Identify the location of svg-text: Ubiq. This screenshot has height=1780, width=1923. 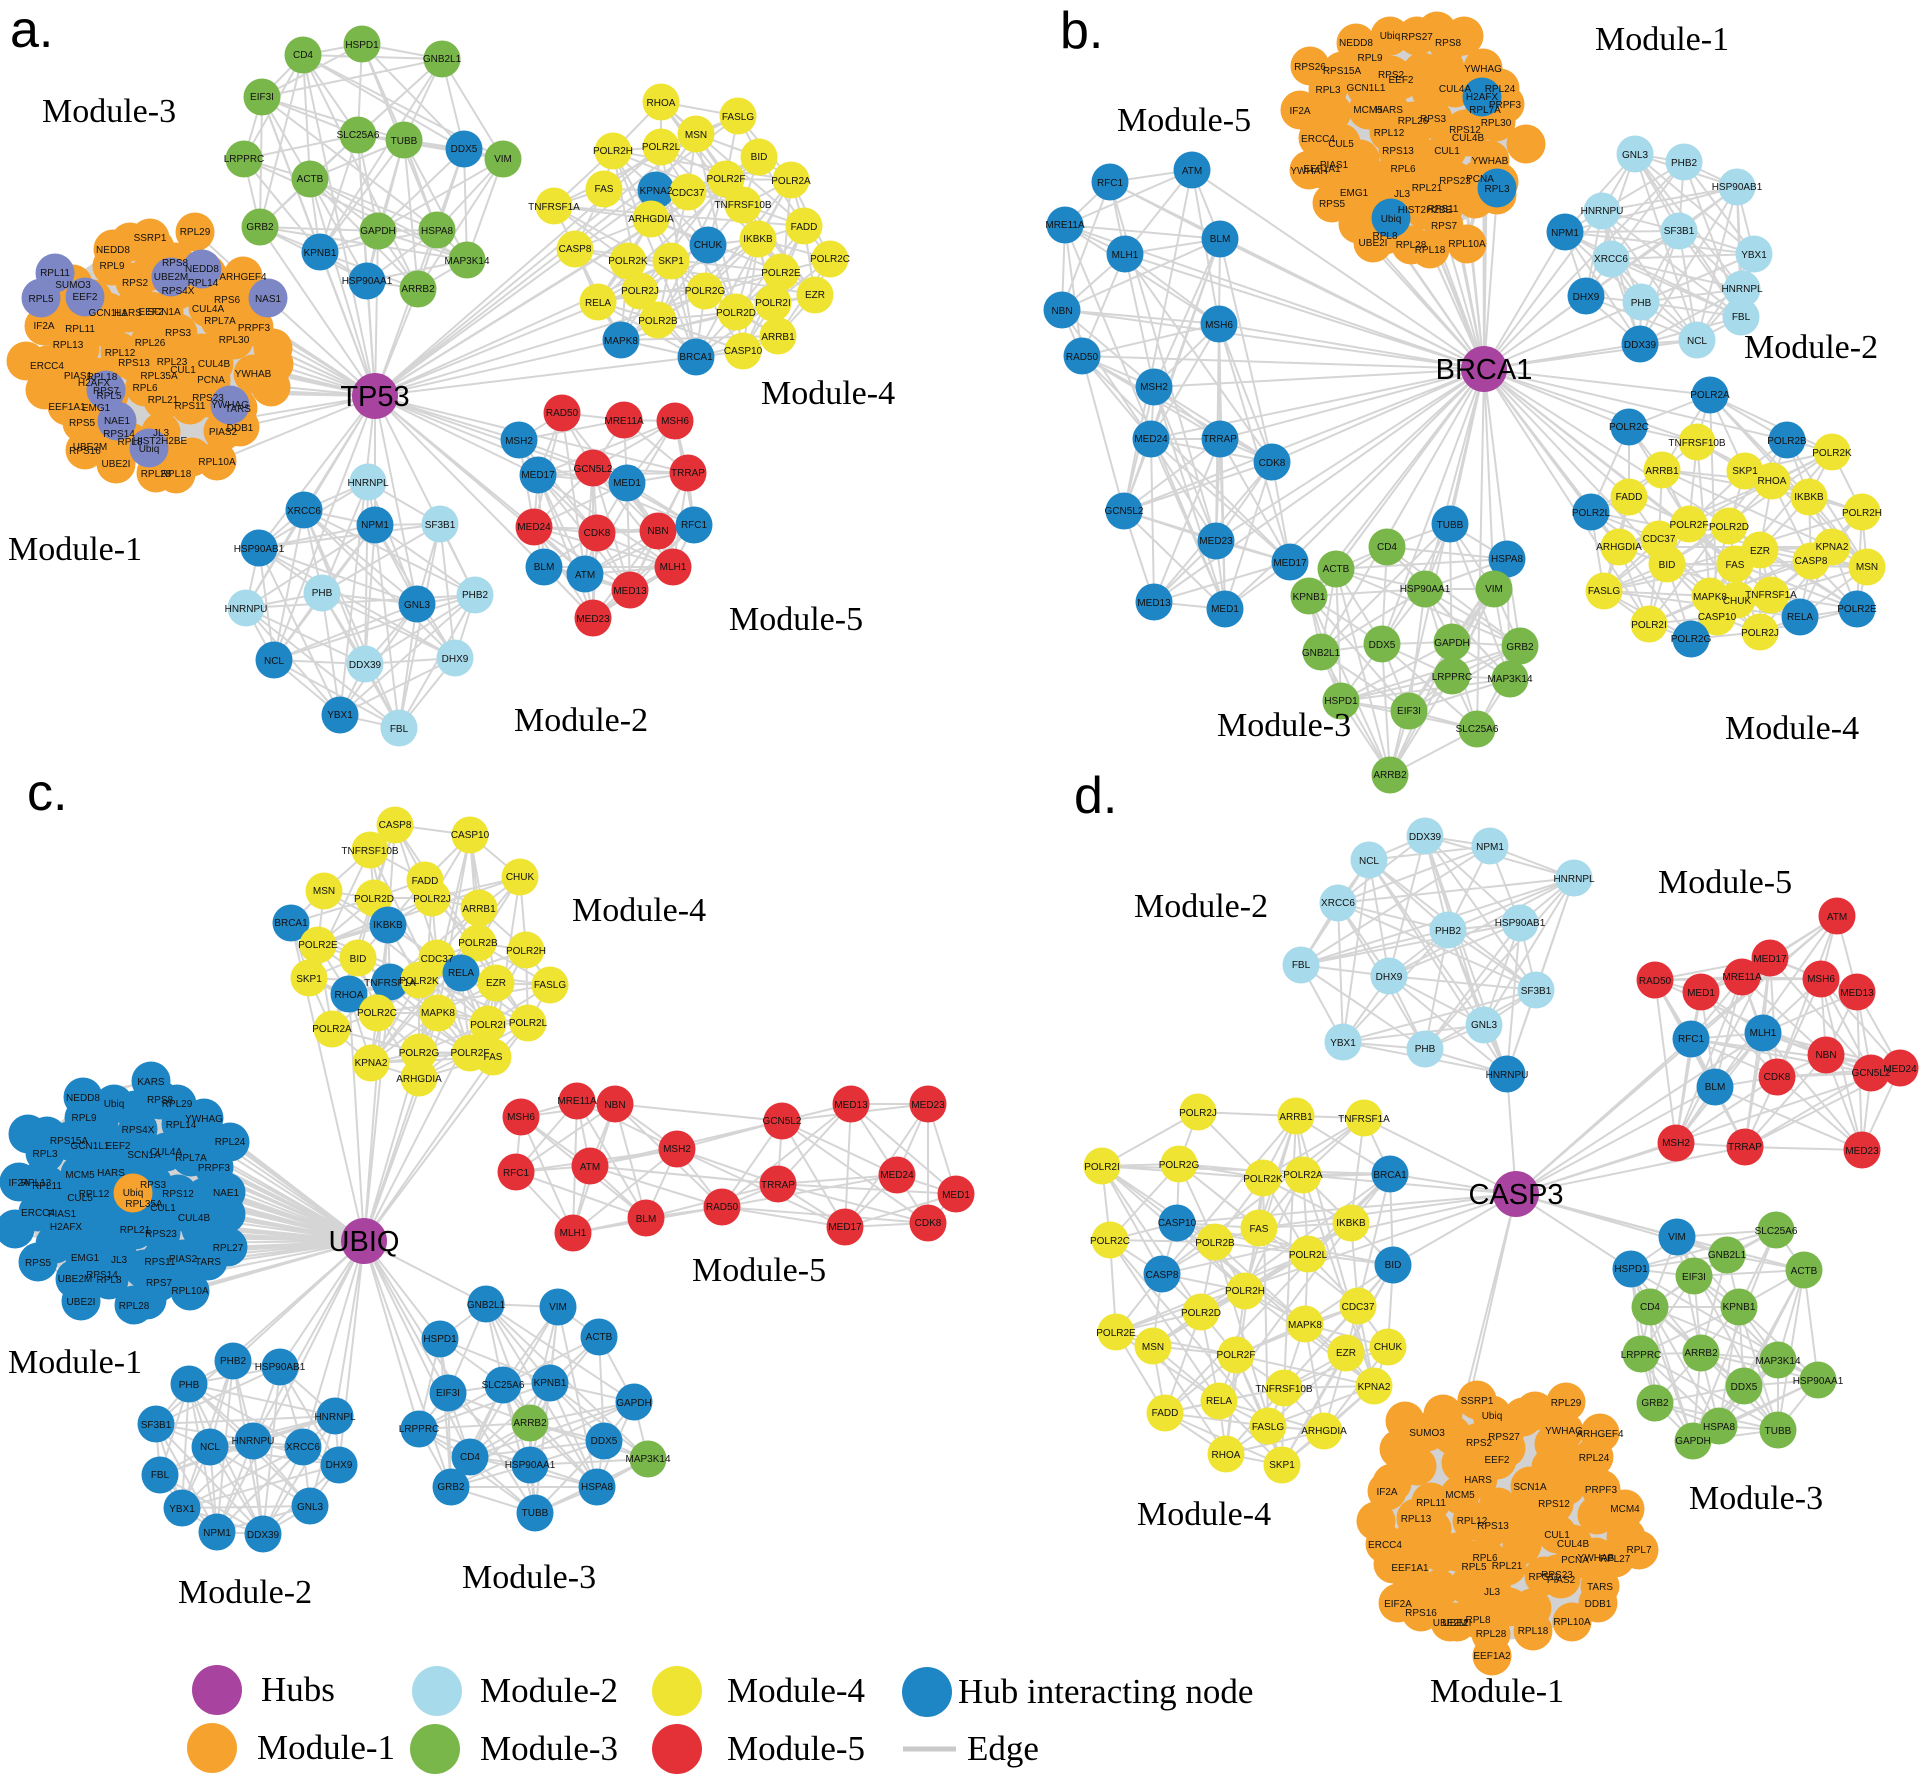
(1390, 36).